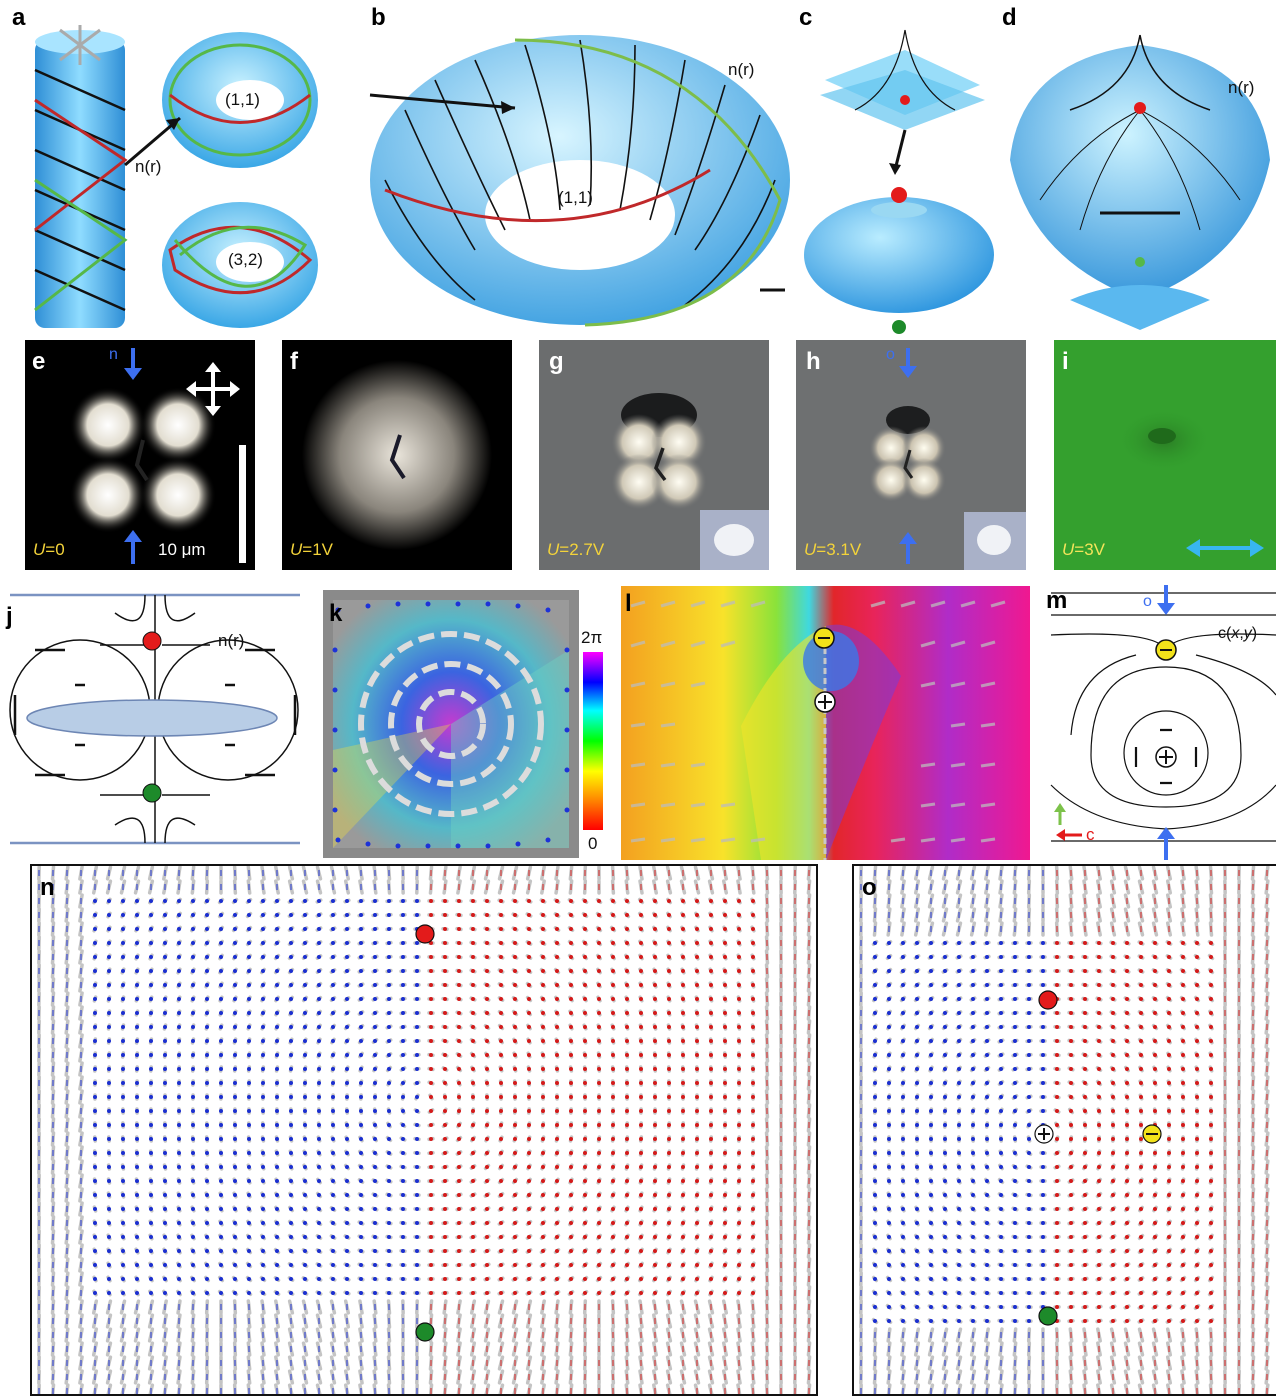 The height and width of the screenshot is (1396, 1276). I want to click on micrograph-e, so click(140, 455).